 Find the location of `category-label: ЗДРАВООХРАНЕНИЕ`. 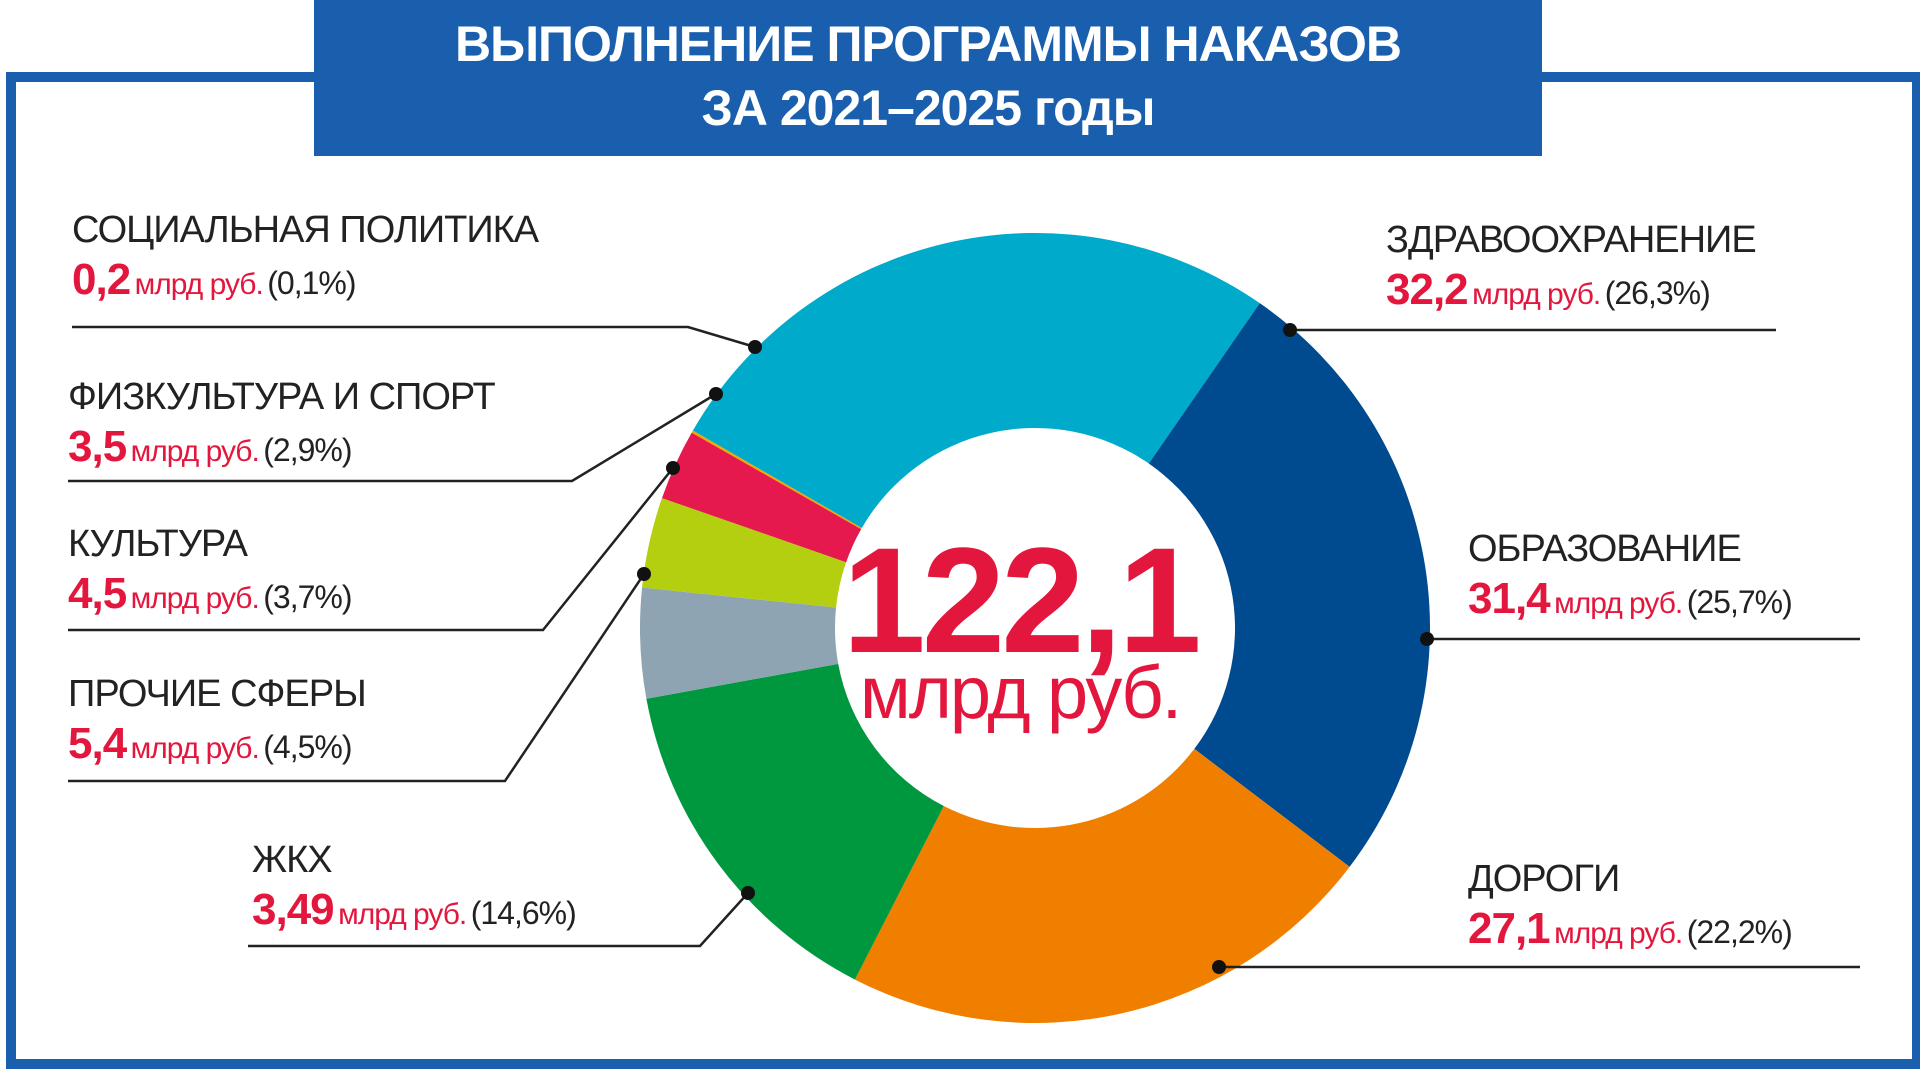

category-label: ЗДРАВООХРАНЕНИЕ is located at coordinates (1571, 240).